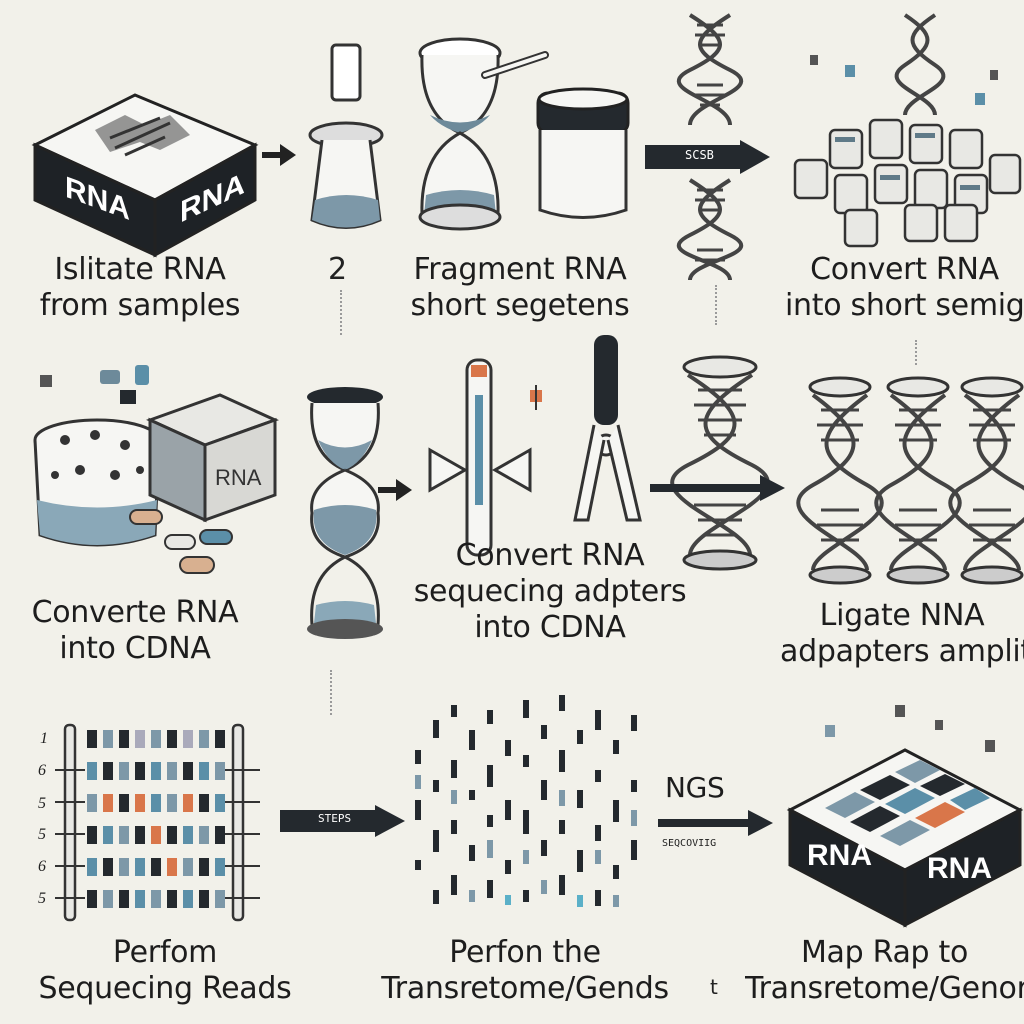  Describe the element at coordinates (165, 970) in the screenshot. I see `step-label-perform-reads: Perfom Sequecing Reads` at that location.